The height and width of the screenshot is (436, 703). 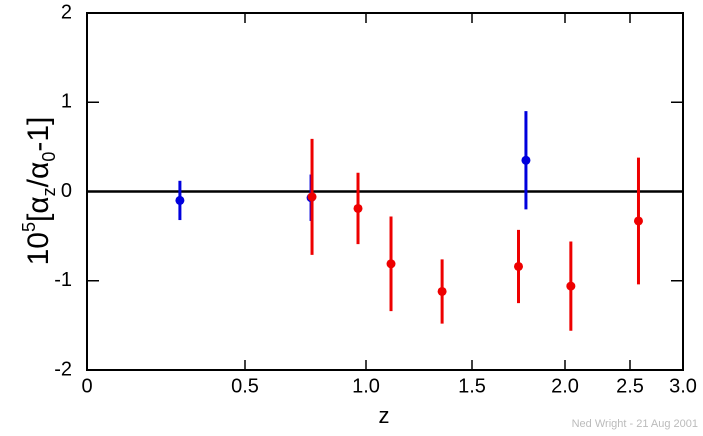 I want to click on x-tick-label: 0, so click(x=86, y=386).